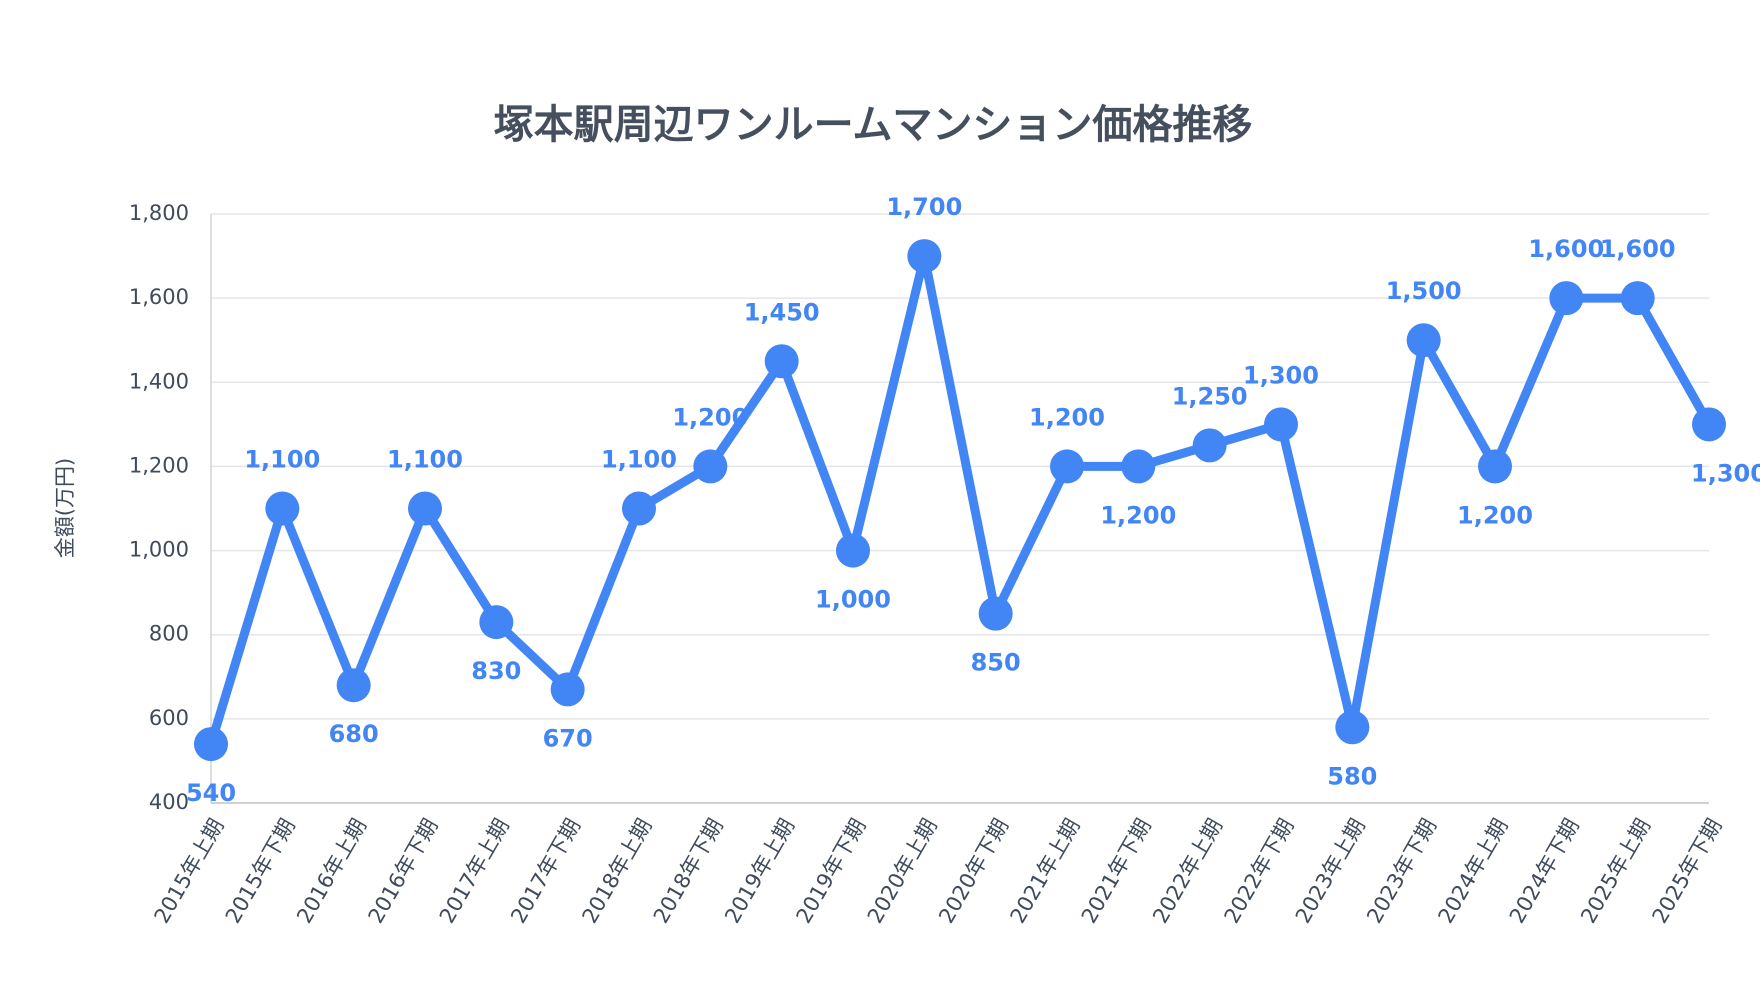 Image resolution: width=1760 pixels, height=1000 pixels. What do you see at coordinates (873, 125) in the screenshot?
I see `chart-title: 塚本駅周辺ワンルームマンション価格推移` at bounding box center [873, 125].